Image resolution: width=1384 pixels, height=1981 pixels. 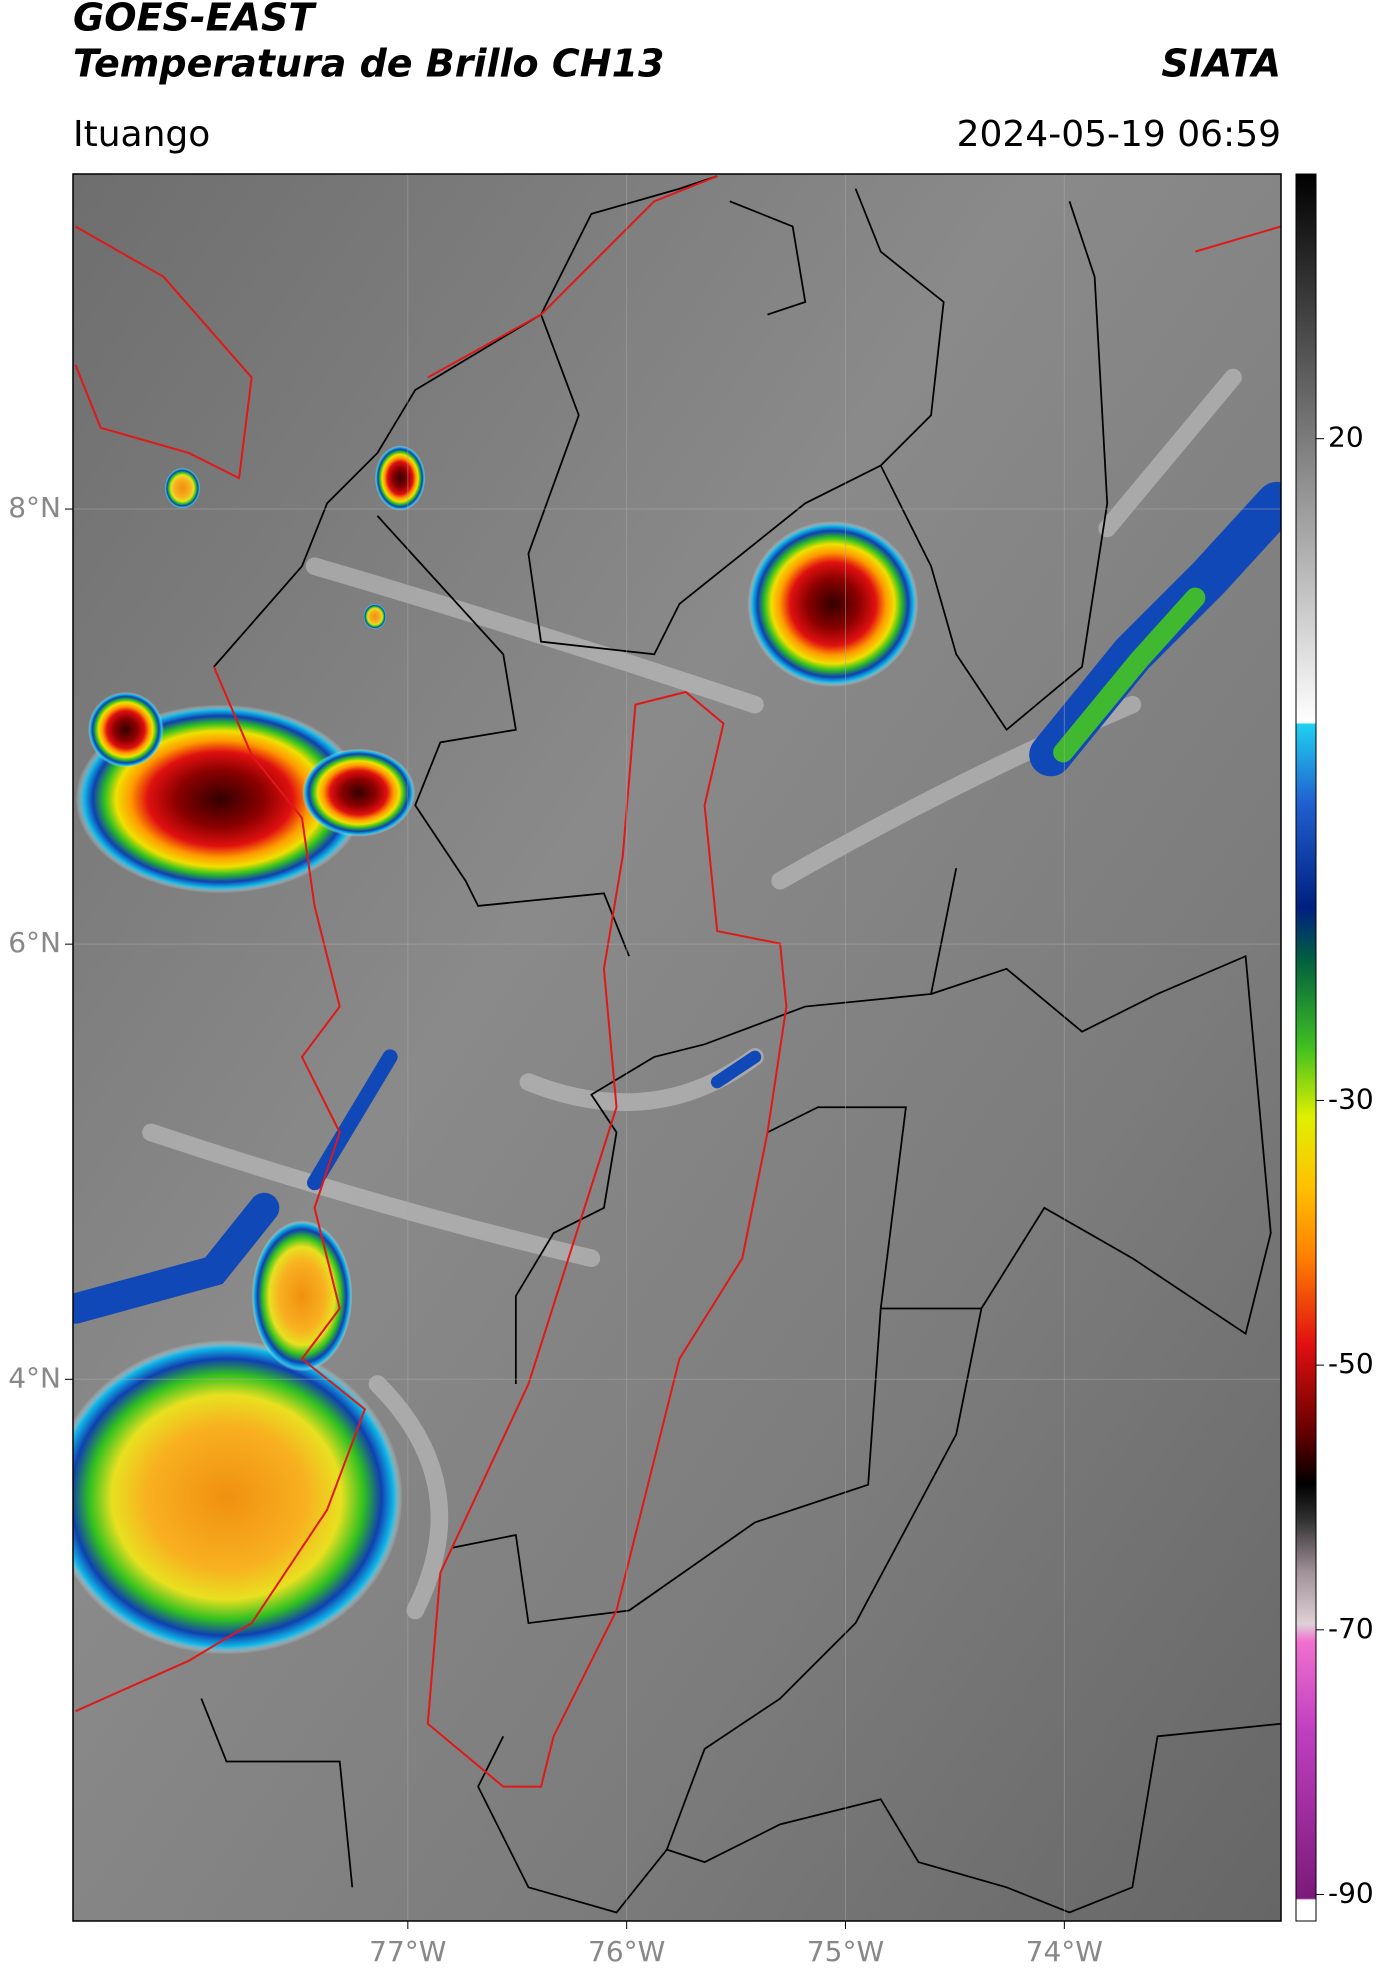 What do you see at coordinates (34, 507) in the screenshot?
I see `lat-tick-label: 8°N` at bounding box center [34, 507].